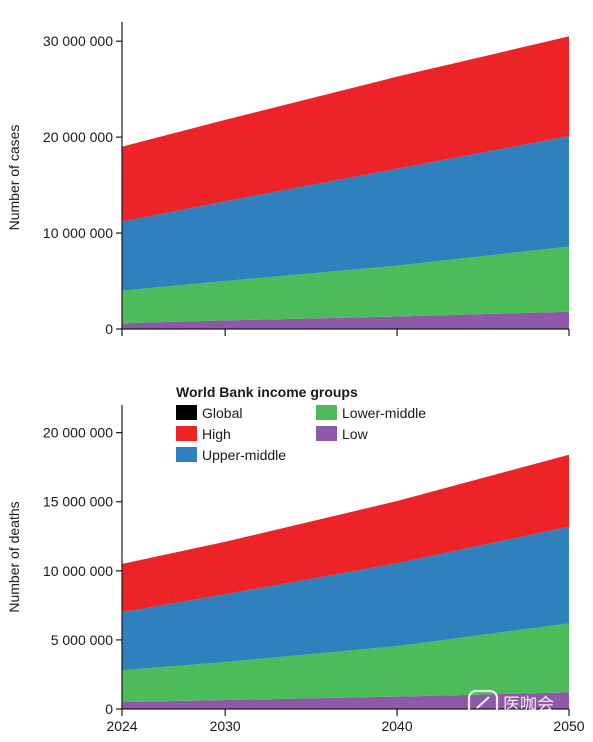  I want to click on legend-label-lower-middle: Lower-middle, so click(384, 413).